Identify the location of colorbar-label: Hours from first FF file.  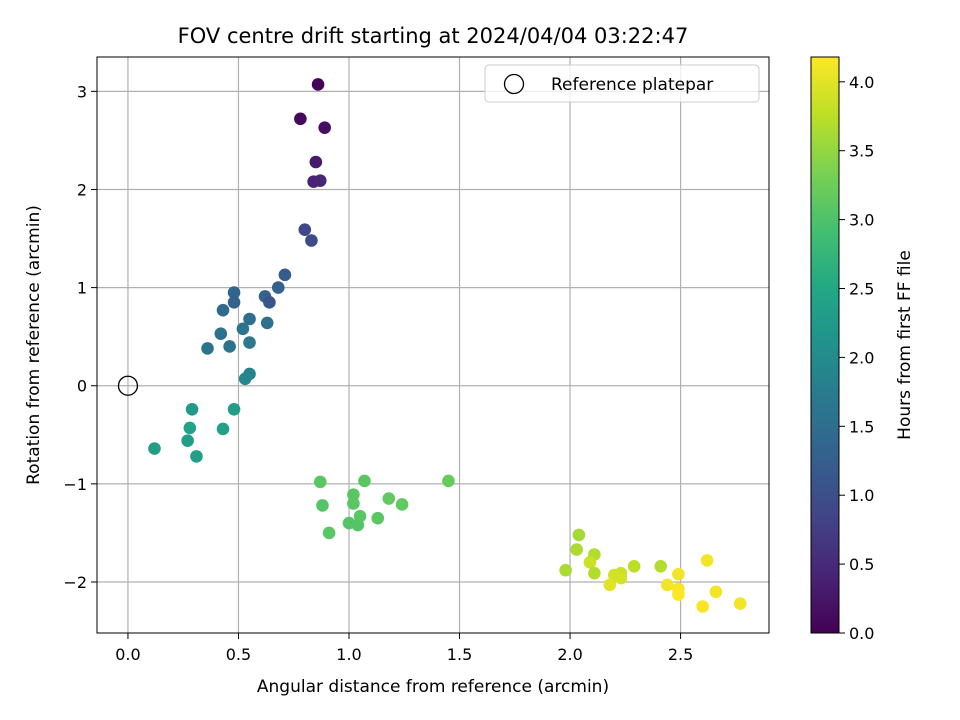
(905, 345).